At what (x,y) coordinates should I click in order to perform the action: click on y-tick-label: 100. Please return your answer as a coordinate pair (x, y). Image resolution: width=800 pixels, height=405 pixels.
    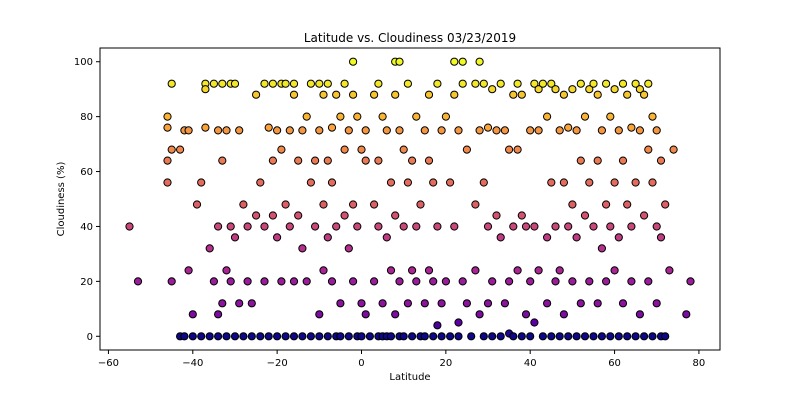
    Looking at the image, I should click on (83, 62).